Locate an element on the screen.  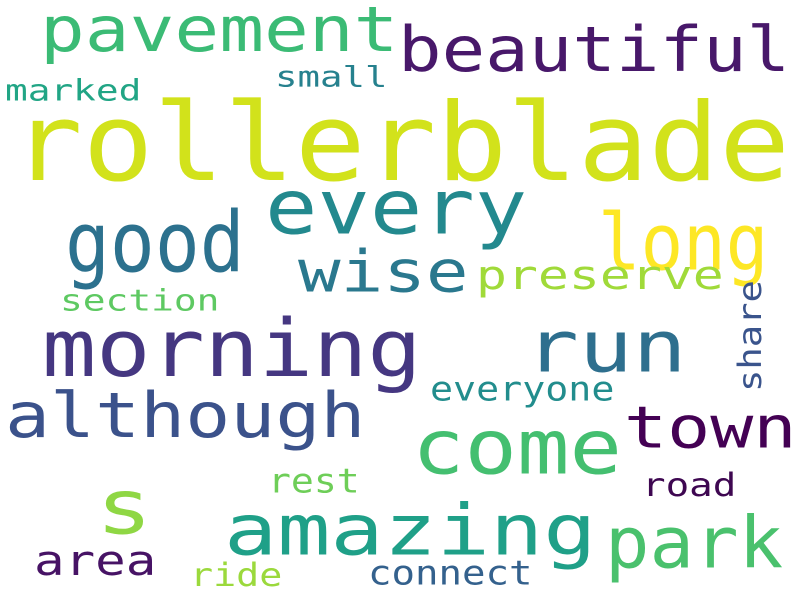
word-every: every is located at coordinates (396, 208).